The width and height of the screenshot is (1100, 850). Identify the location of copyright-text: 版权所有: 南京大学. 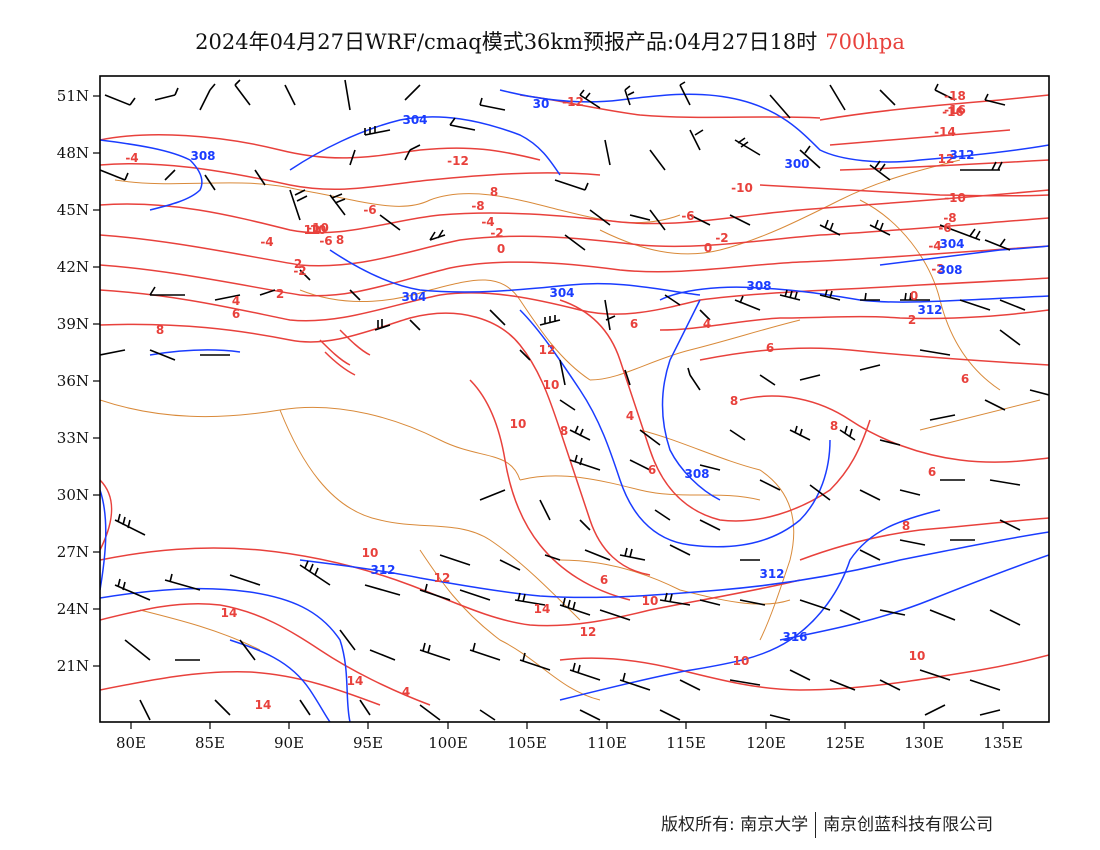
(735, 825).